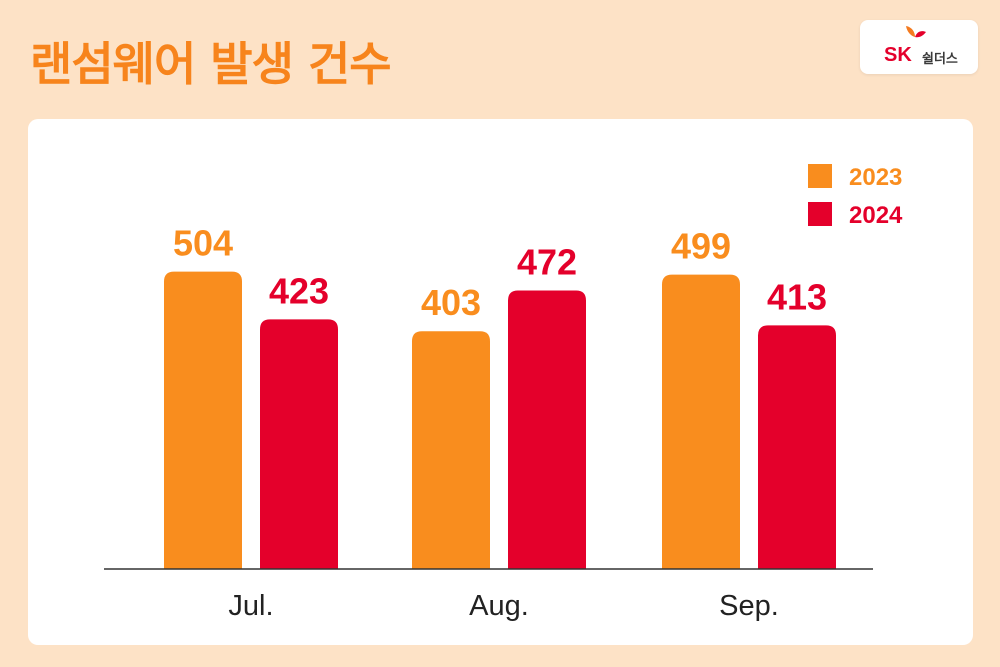 The image size is (1000, 667). What do you see at coordinates (820, 214) in the screenshot?
I see `legend-swatch-2024` at bounding box center [820, 214].